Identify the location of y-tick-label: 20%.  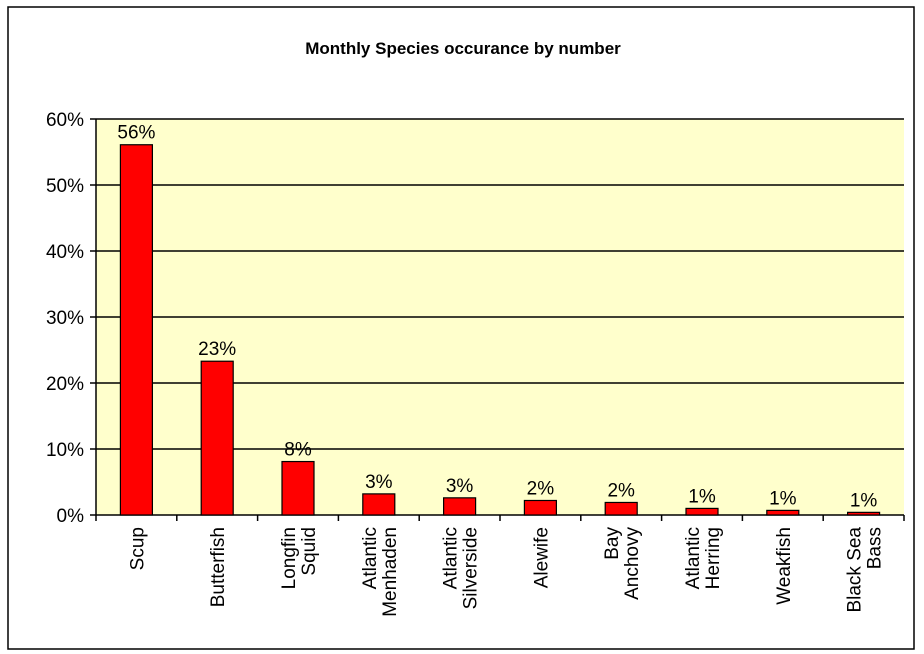
(65, 384).